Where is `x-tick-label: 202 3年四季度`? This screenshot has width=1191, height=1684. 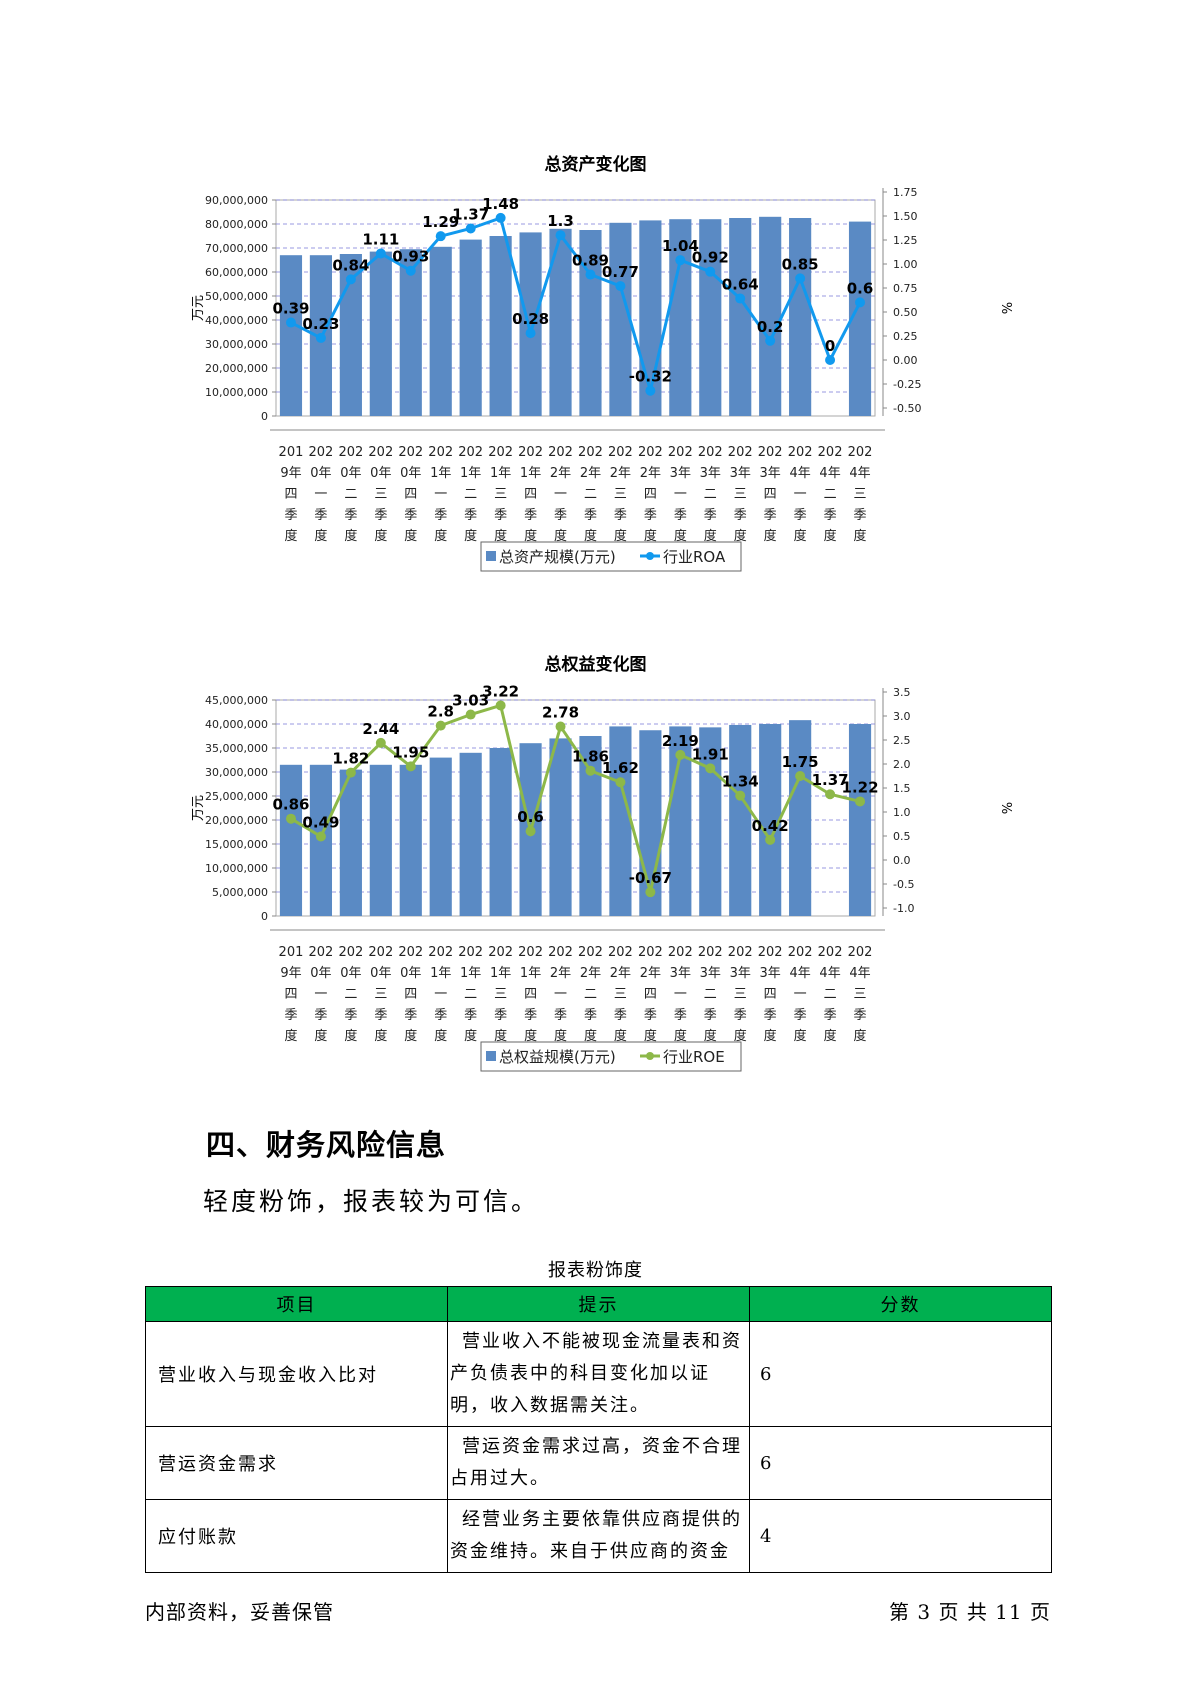 x-tick-label: 202 3年四季度 is located at coordinates (770, 494).